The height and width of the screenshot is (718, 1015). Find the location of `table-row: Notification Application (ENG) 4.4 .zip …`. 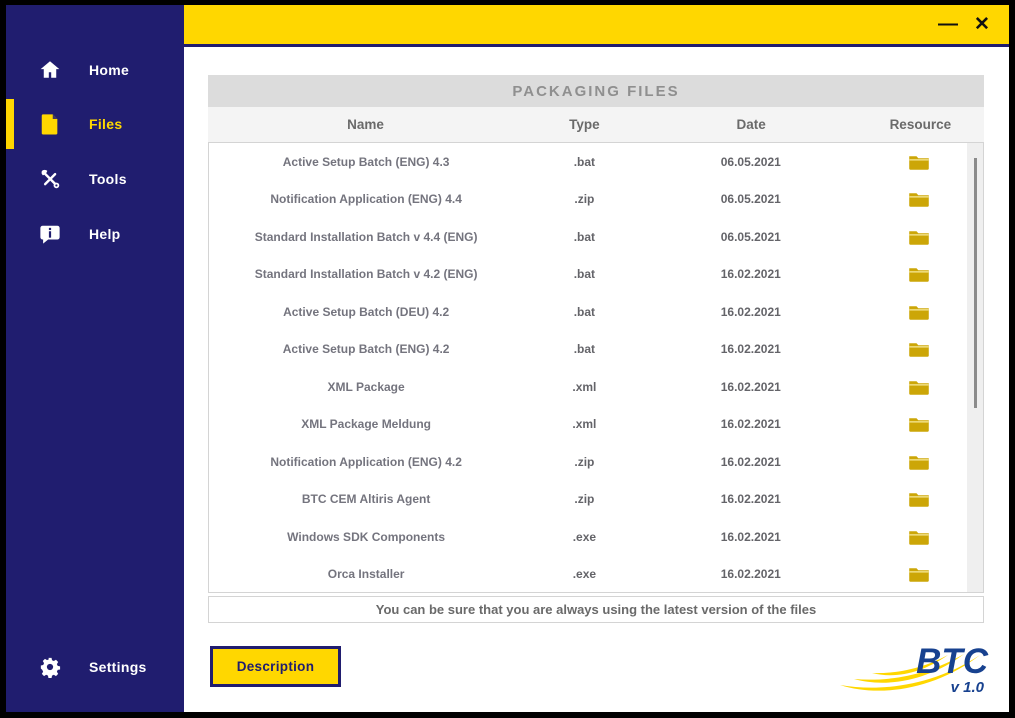

table-row: Notification Application (ENG) 4.4 .zip … is located at coordinates (596, 200).